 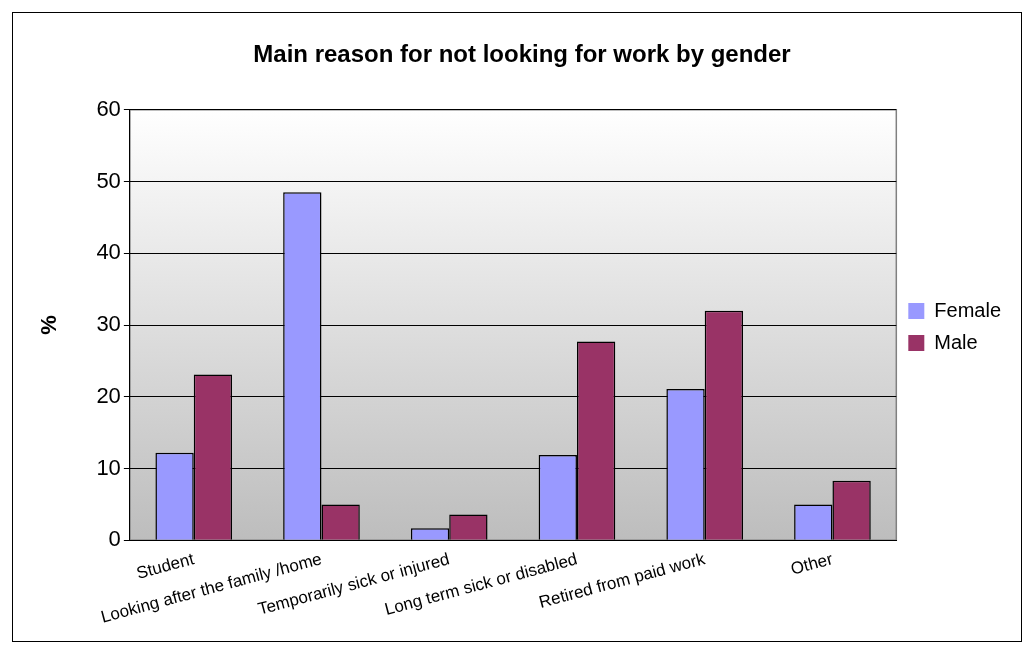 I want to click on legend-label: Male, so click(x=956, y=341).